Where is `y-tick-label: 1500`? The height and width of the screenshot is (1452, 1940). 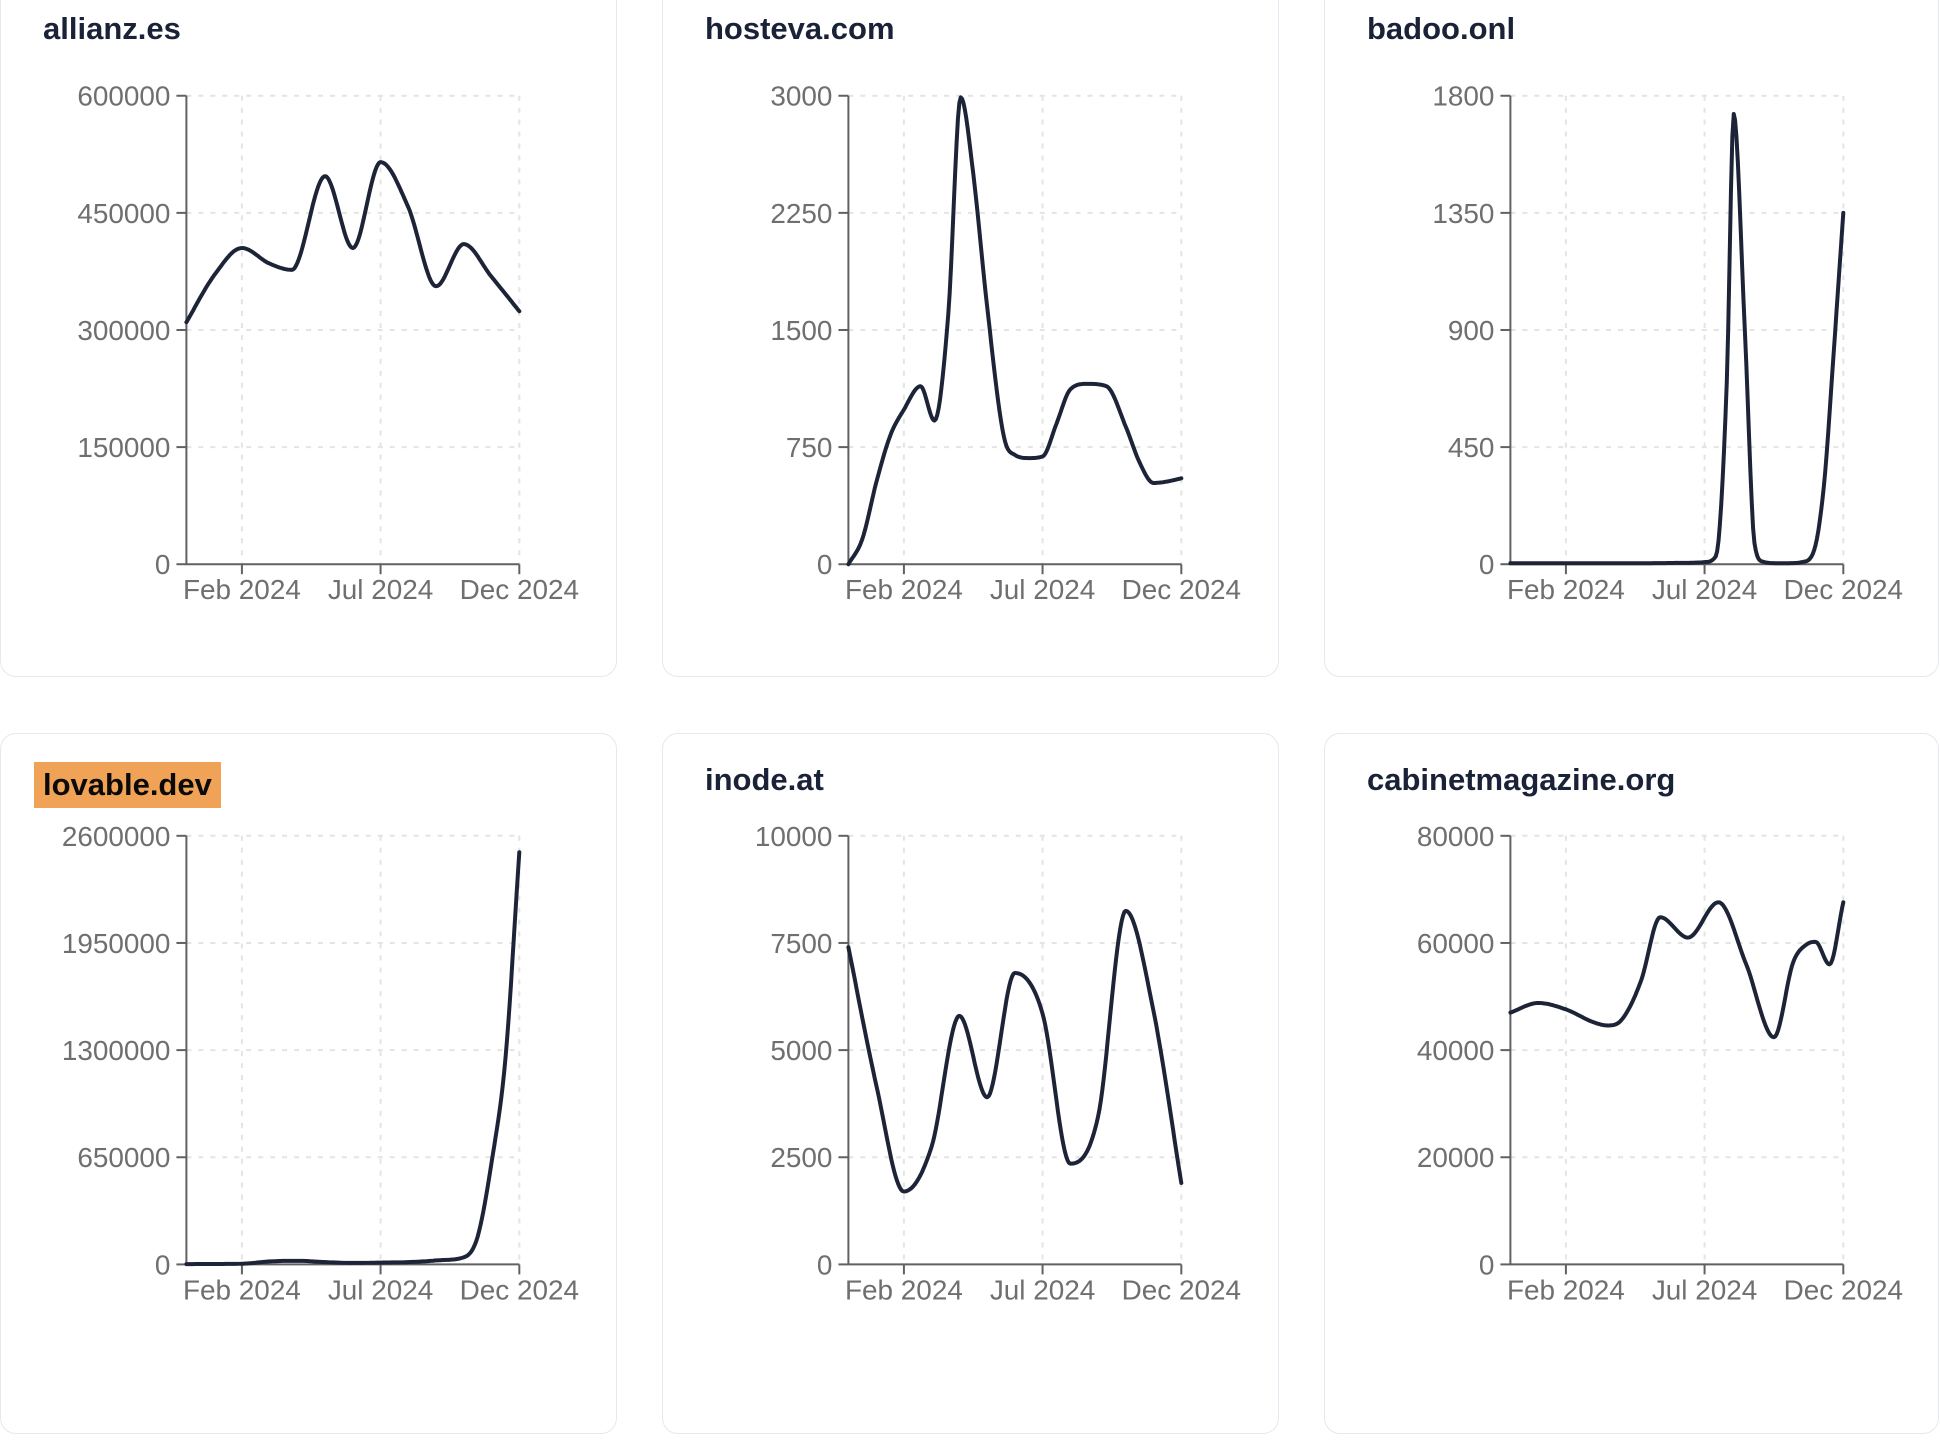 y-tick-label: 1500 is located at coordinates (801, 330).